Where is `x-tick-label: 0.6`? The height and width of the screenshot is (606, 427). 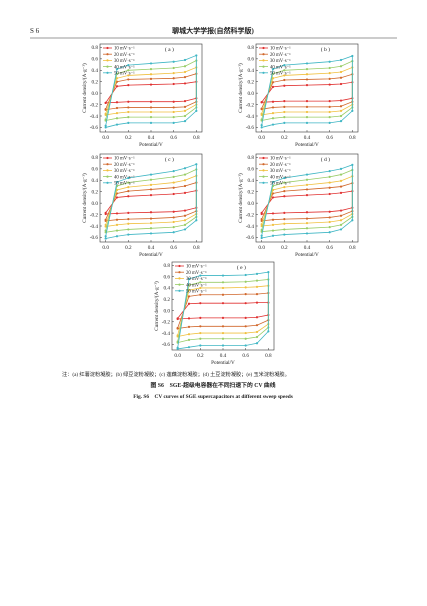
x-tick-label: 0.6 is located at coordinates (173, 138).